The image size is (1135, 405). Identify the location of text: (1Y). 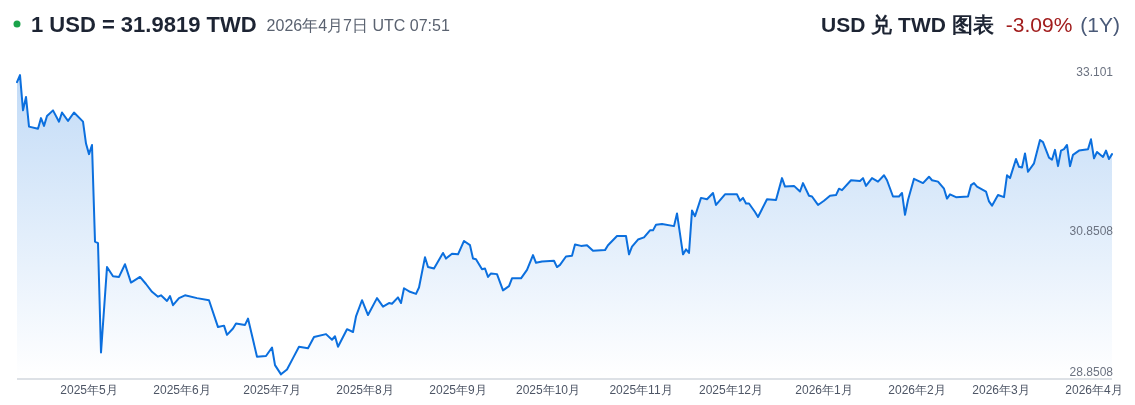
(1100, 24).